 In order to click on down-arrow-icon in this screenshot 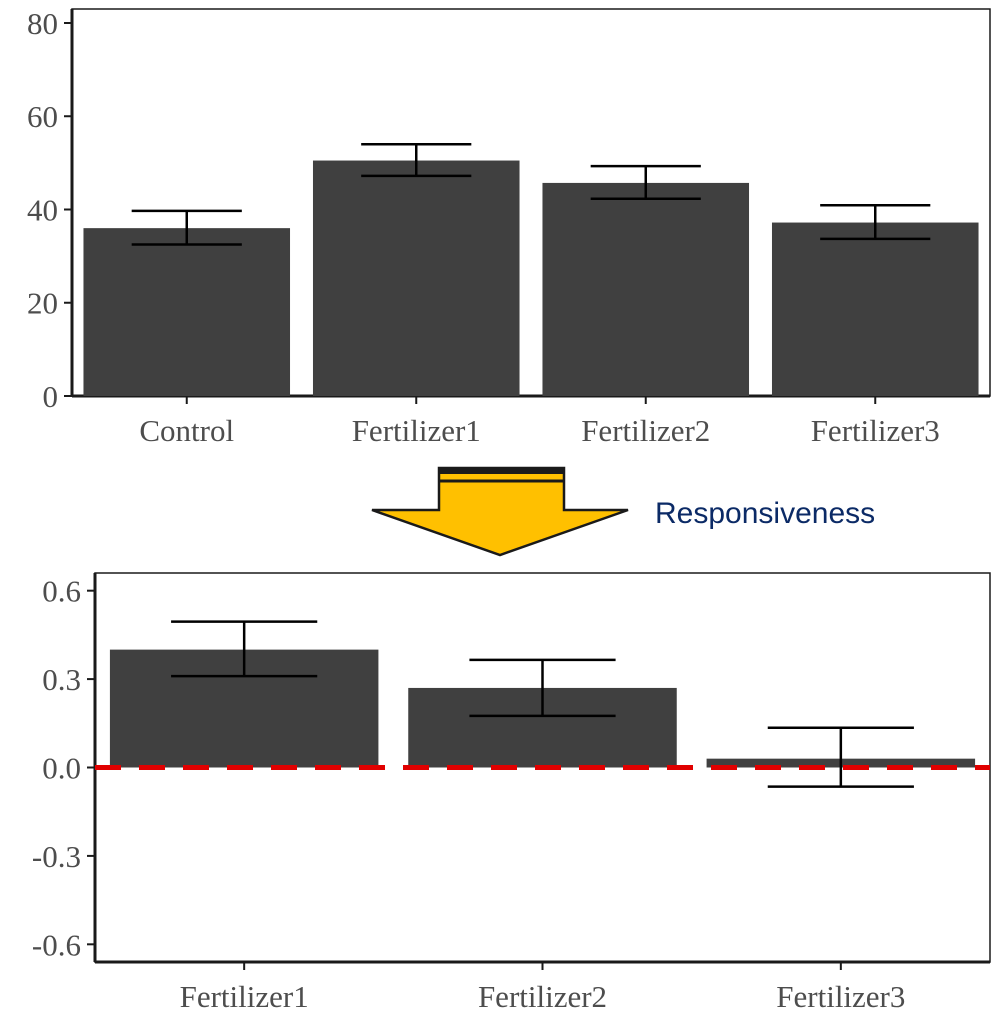, I will do `click(500, 511)`.